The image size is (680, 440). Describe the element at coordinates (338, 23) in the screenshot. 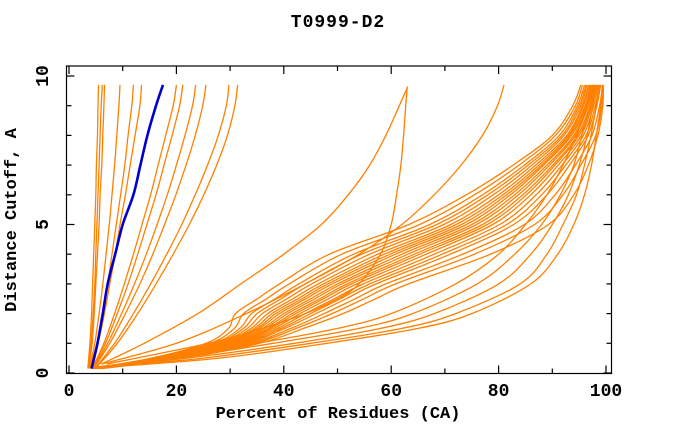

I see `chart-title: T0999-D2` at that location.